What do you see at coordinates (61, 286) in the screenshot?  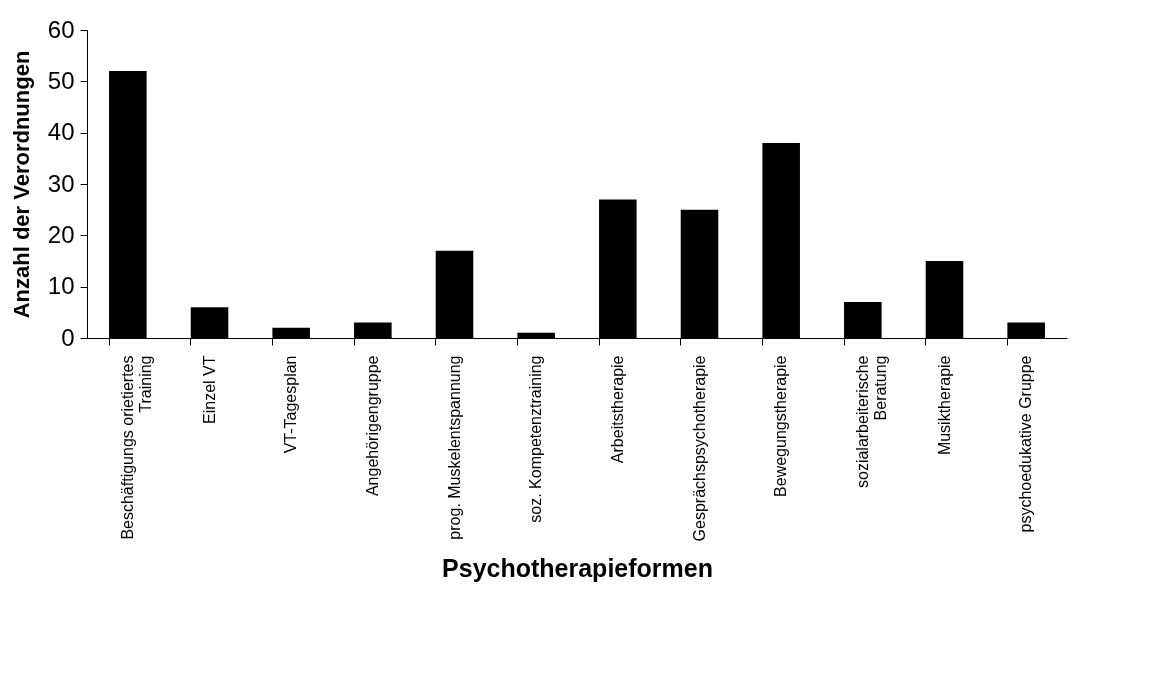 I see `y-tick-label: 10` at bounding box center [61, 286].